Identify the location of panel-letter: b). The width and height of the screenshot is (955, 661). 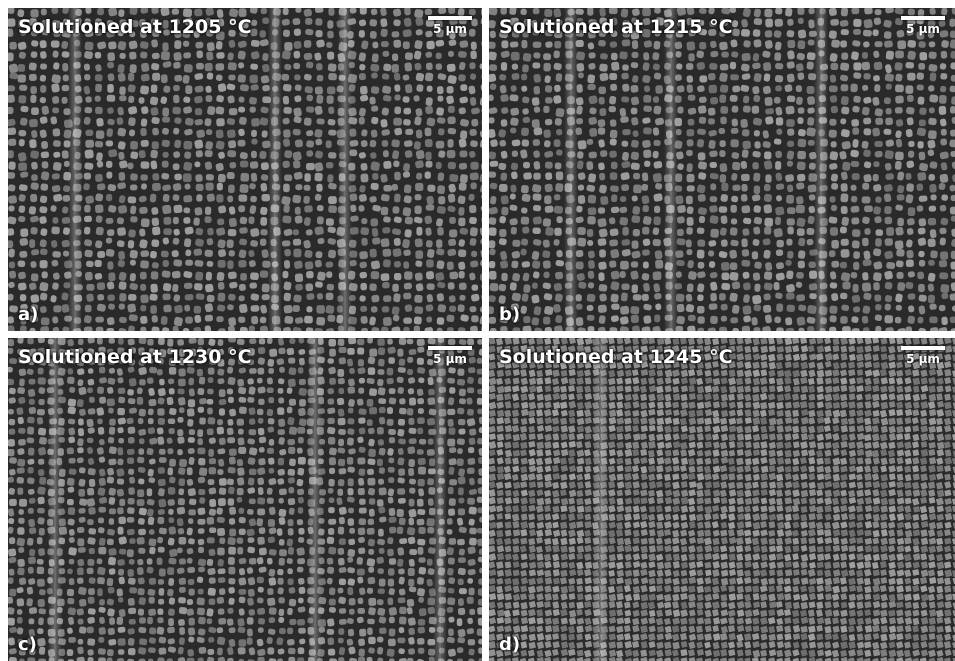
(510, 314).